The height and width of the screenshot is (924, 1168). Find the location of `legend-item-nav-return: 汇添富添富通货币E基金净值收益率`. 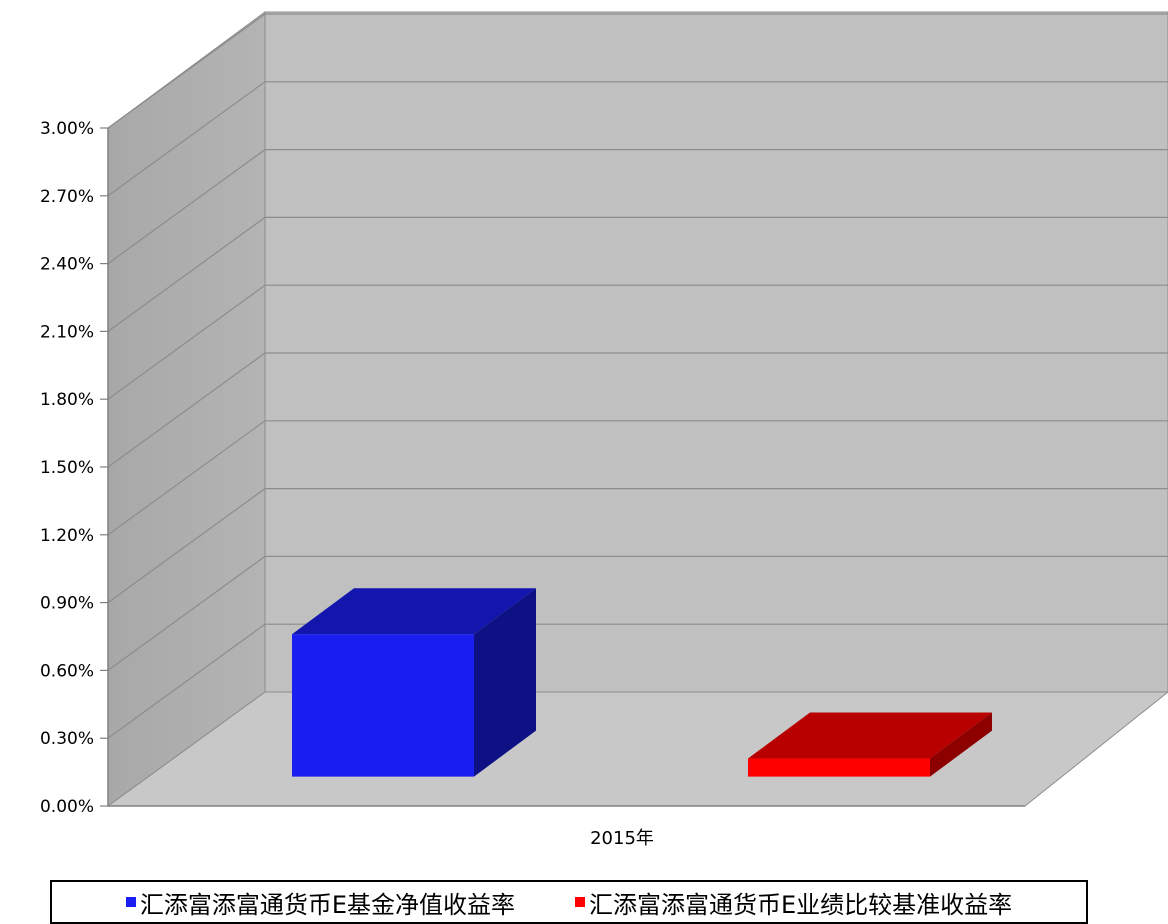

legend-item-nav-return: 汇添富添富通货币E基金净值收益率 is located at coordinates (320, 902).